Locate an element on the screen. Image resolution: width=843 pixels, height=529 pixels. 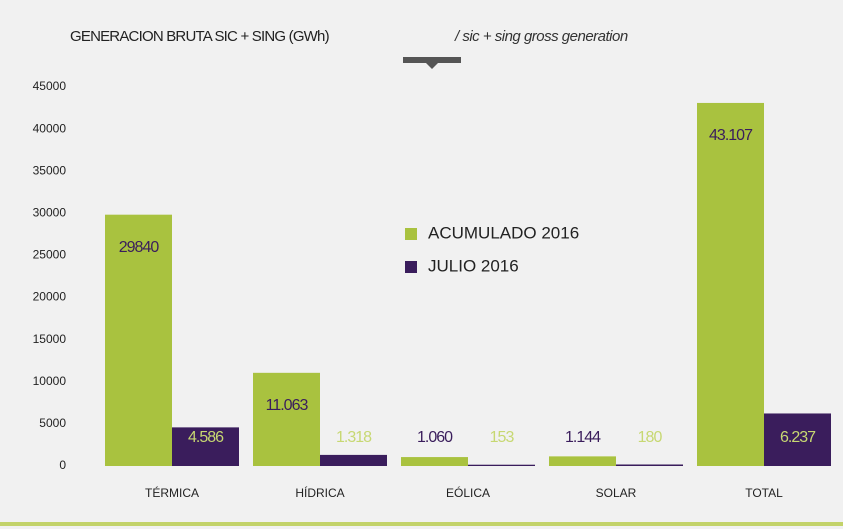
value-label: 29840 is located at coordinates (139, 247).